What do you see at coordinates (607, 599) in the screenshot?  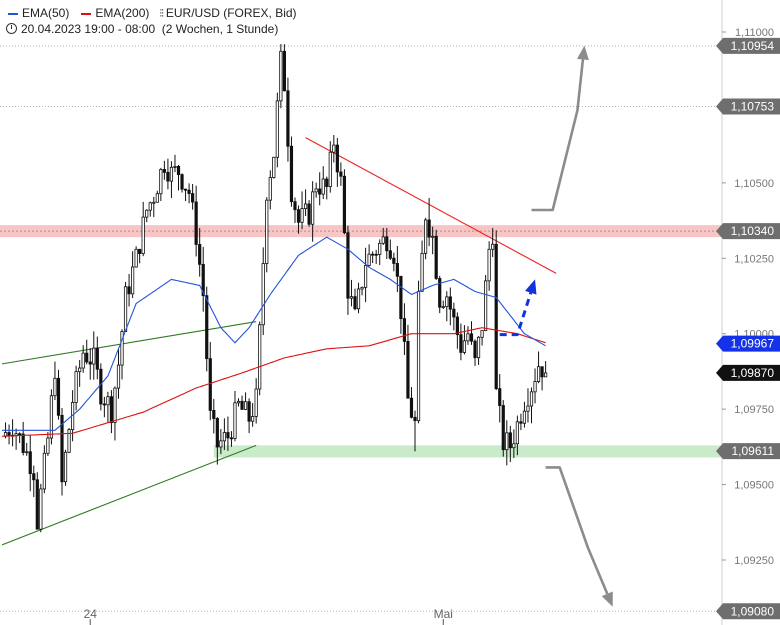 I see `bearish-projection-arrow-head` at bounding box center [607, 599].